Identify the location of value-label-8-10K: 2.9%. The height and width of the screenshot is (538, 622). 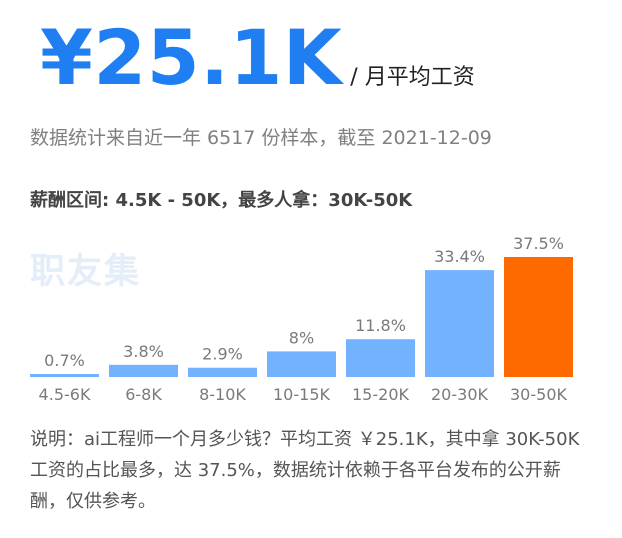
(222, 354).